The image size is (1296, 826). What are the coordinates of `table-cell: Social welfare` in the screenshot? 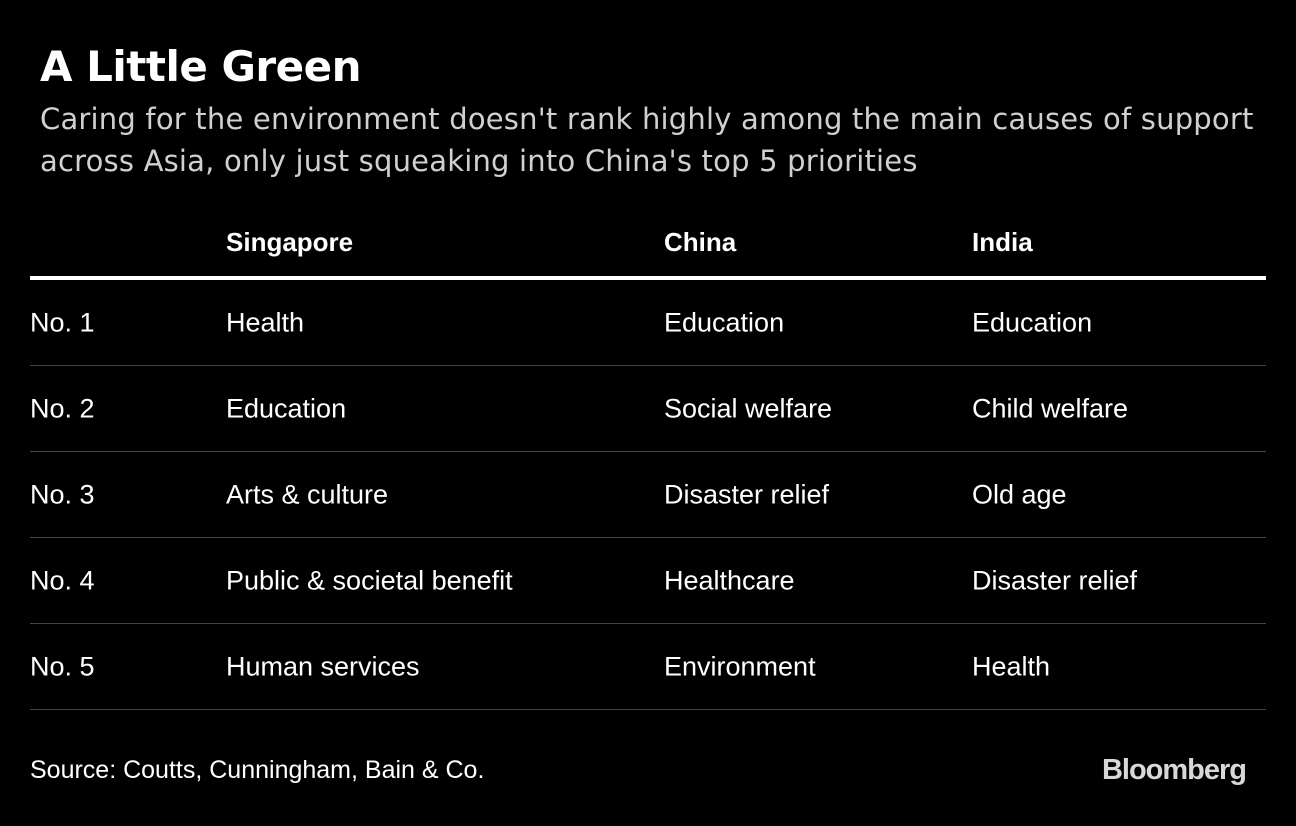 It's located at (748, 408).